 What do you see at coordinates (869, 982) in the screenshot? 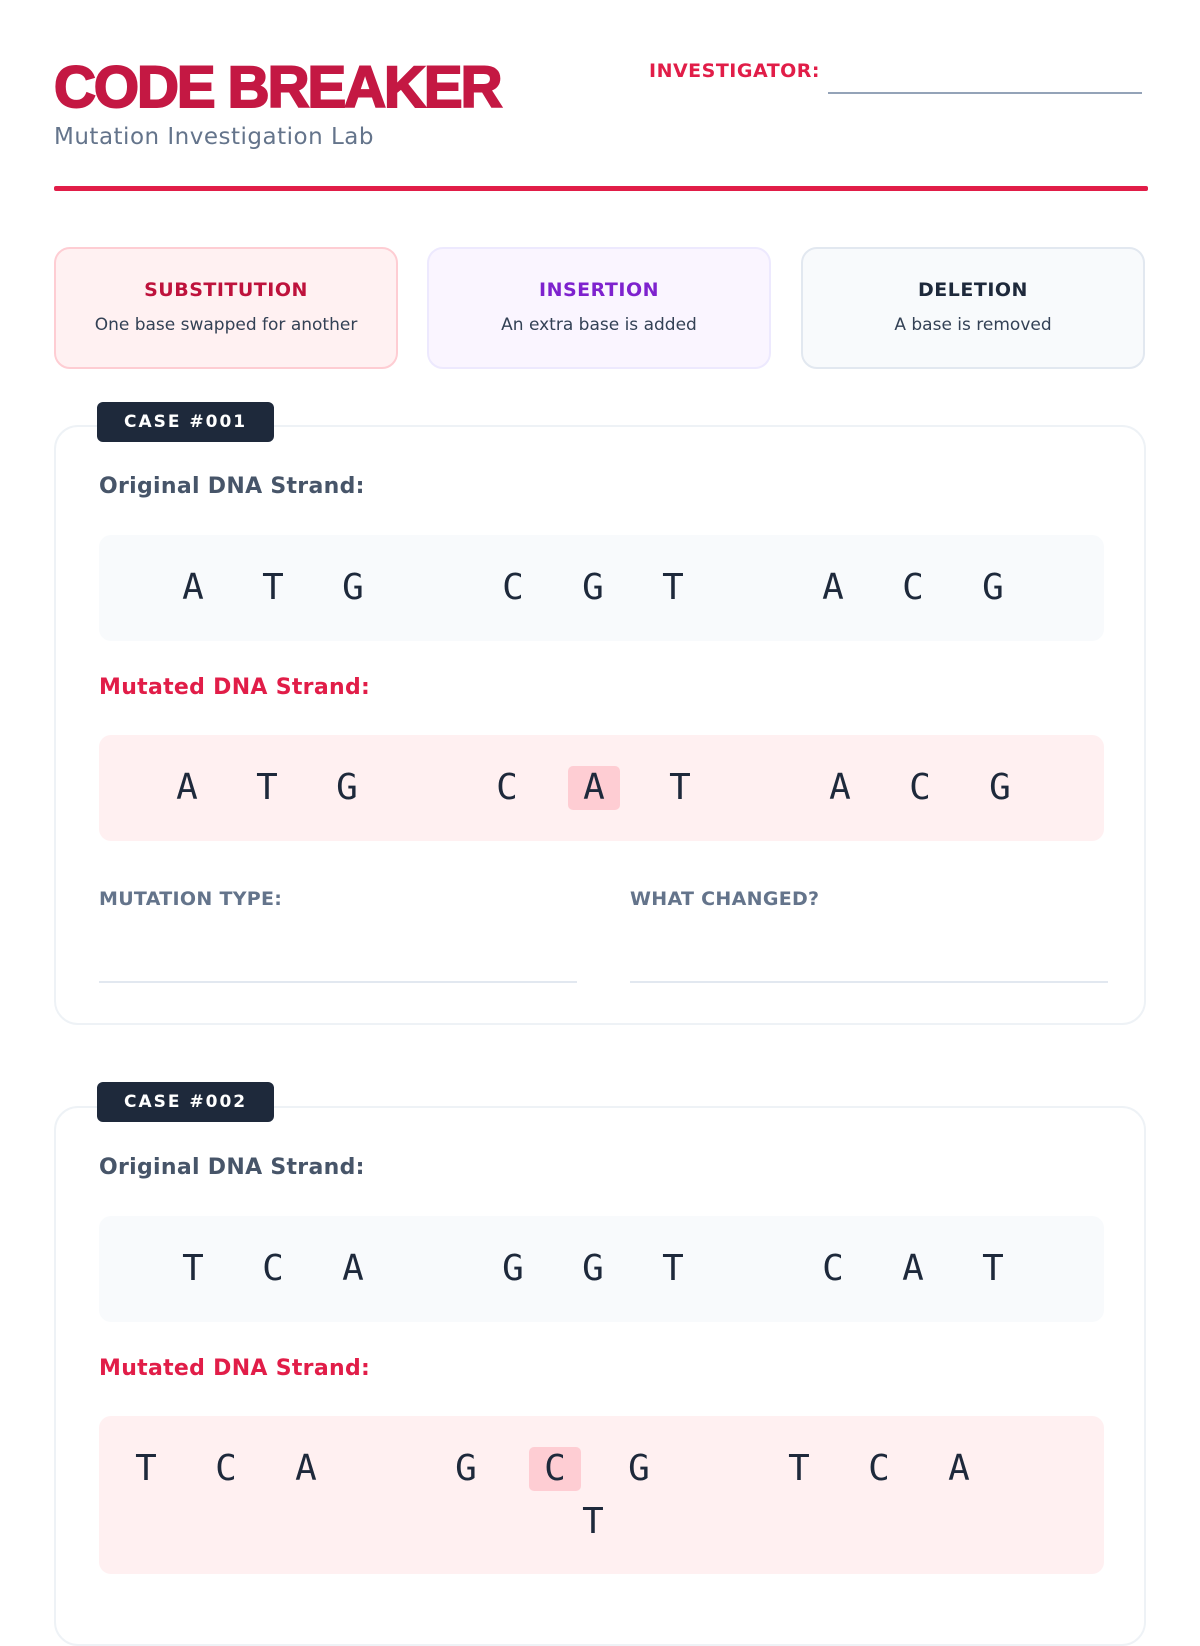
I see `what-changed-input` at bounding box center [869, 982].